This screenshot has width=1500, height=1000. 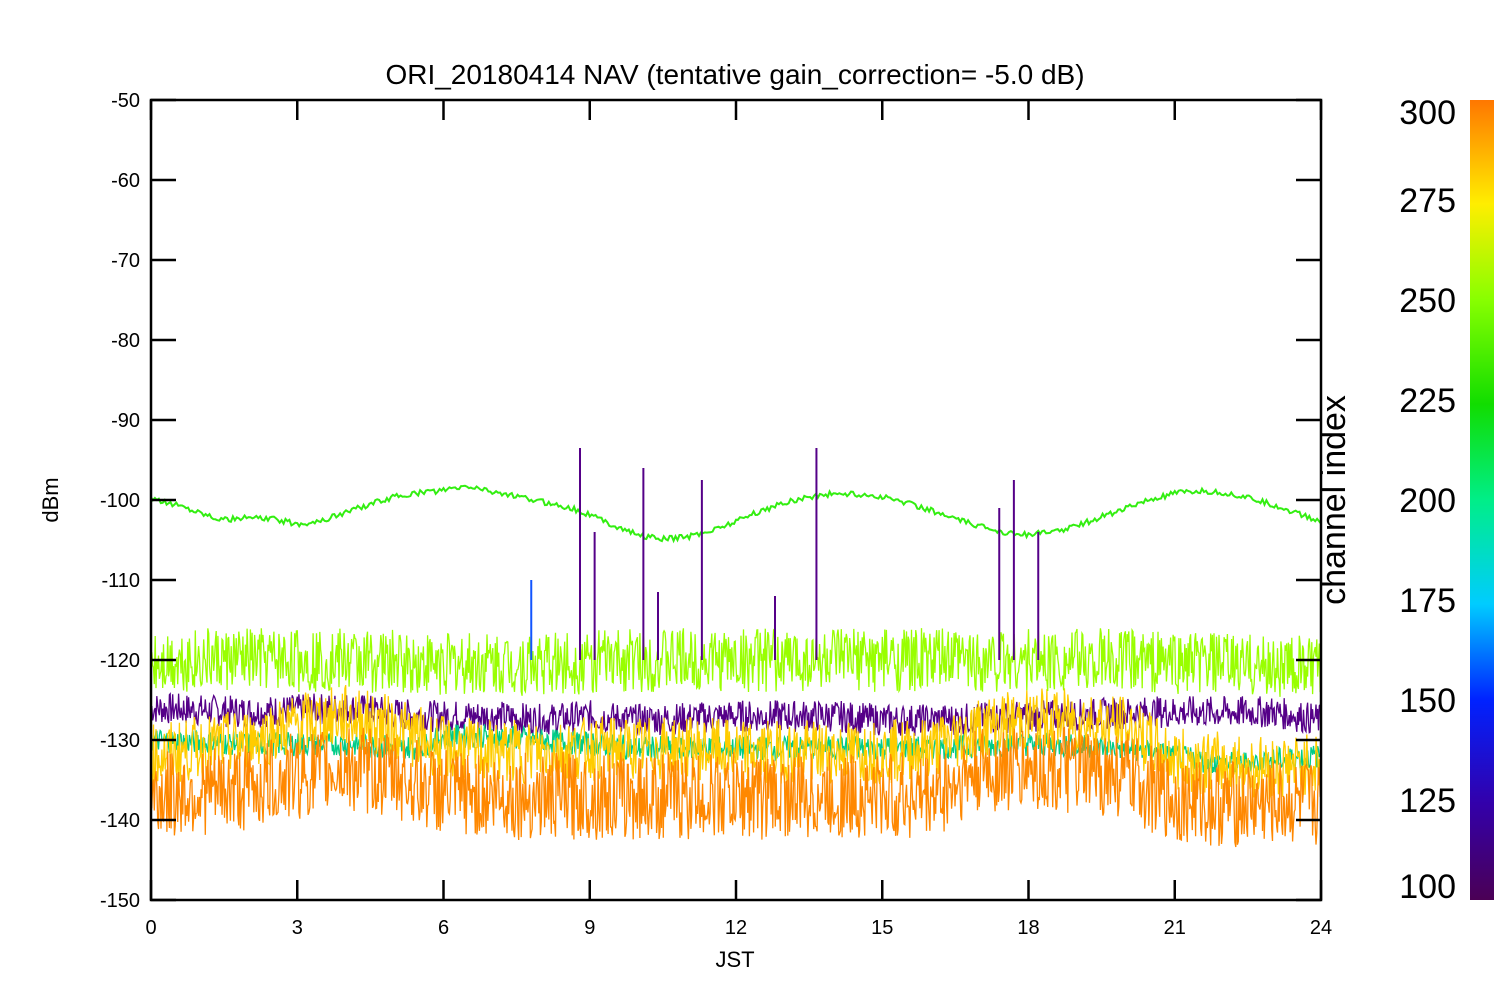 I want to click on colorbar, so click(x=1482, y=500).